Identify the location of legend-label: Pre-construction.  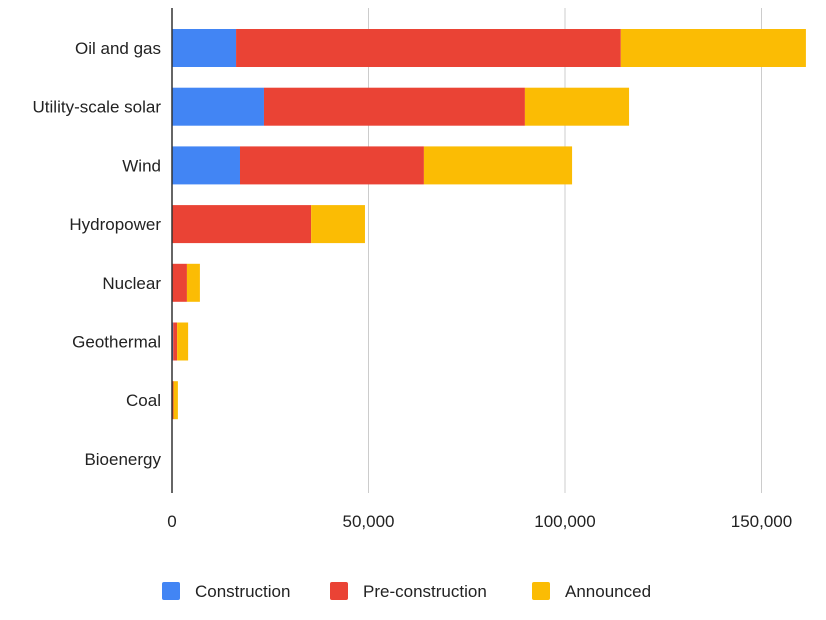
(425, 591).